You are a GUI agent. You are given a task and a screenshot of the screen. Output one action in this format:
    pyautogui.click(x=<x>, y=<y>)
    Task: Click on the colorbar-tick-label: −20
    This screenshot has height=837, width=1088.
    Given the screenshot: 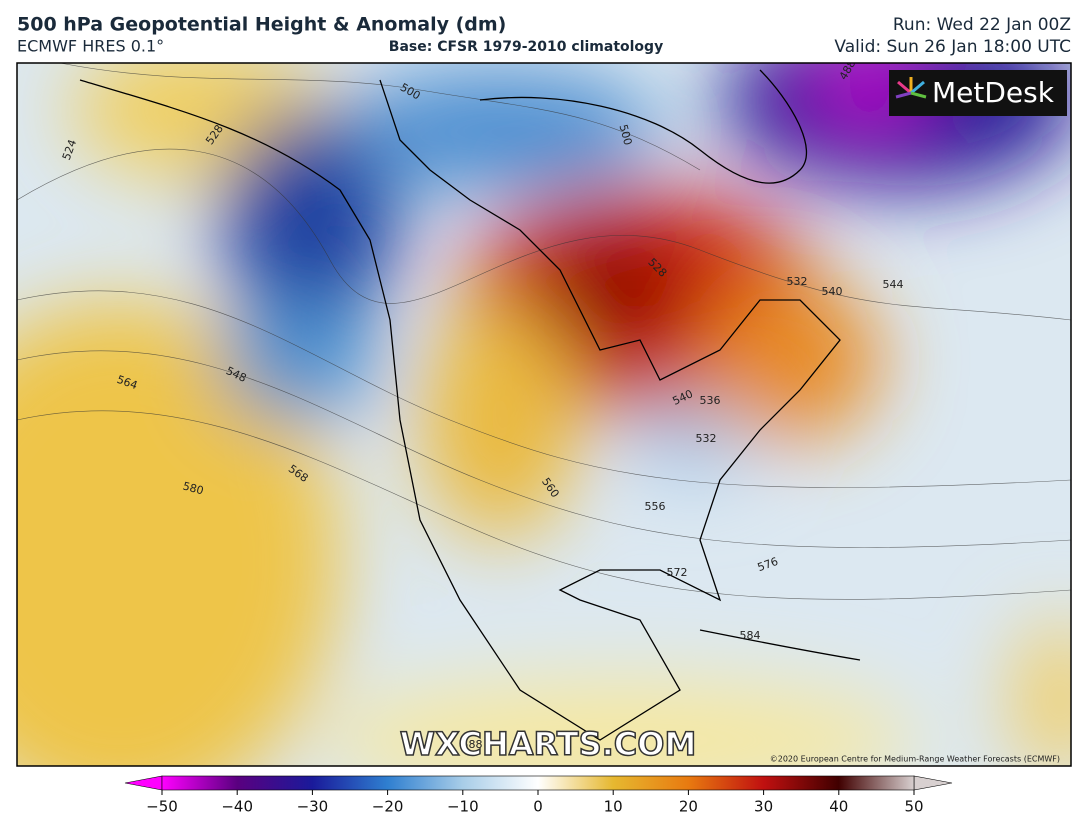 What is the action you would take?
    pyautogui.click(x=388, y=807)
    